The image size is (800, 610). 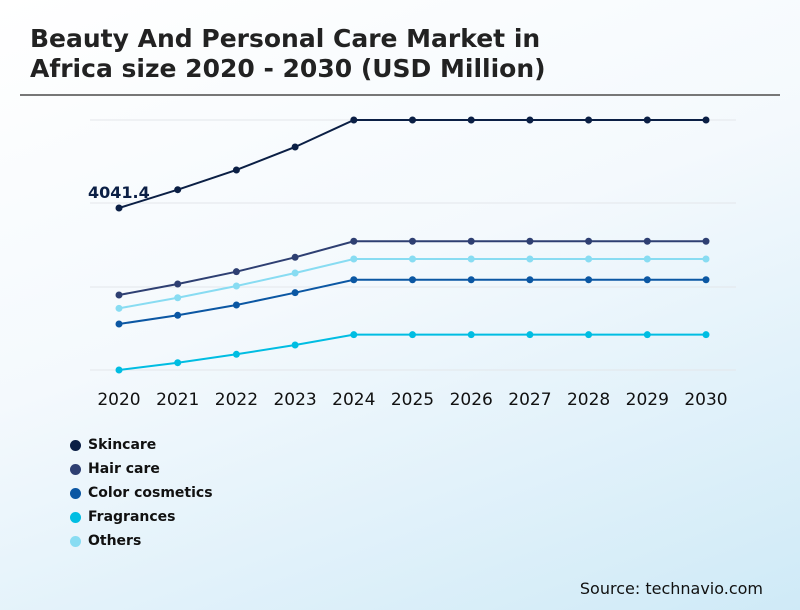 What do you see at coordinates (285, 38) in the screenshot?
I see `title-line-1: Beauty And Personal Care Market in` at bounding box center [285, 38].